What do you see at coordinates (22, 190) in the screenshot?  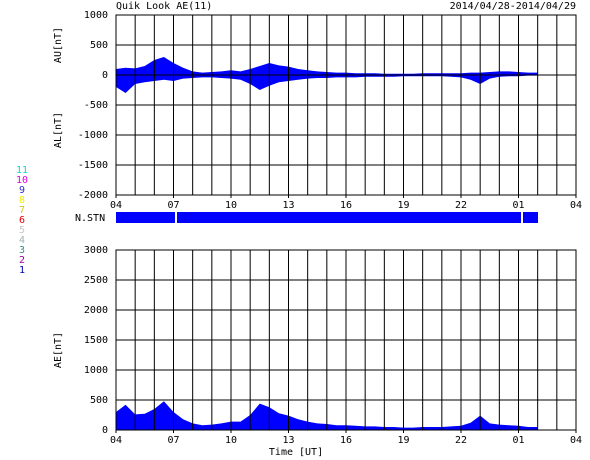 I see `station-count: 9` at bounding box center [22, 190].